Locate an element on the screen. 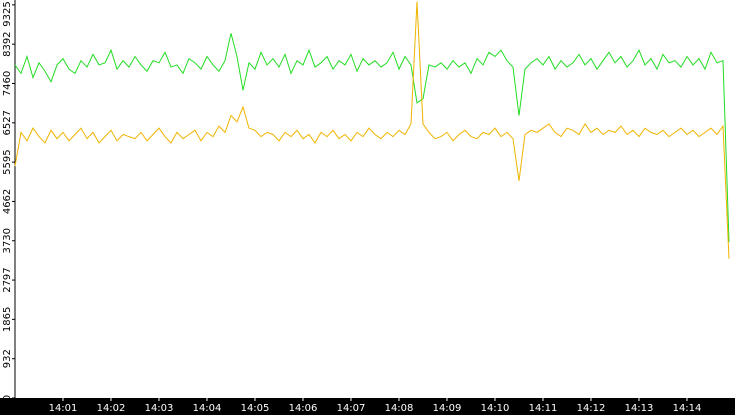  y-tick-label: 9325 is located at coordinates (7, 13).